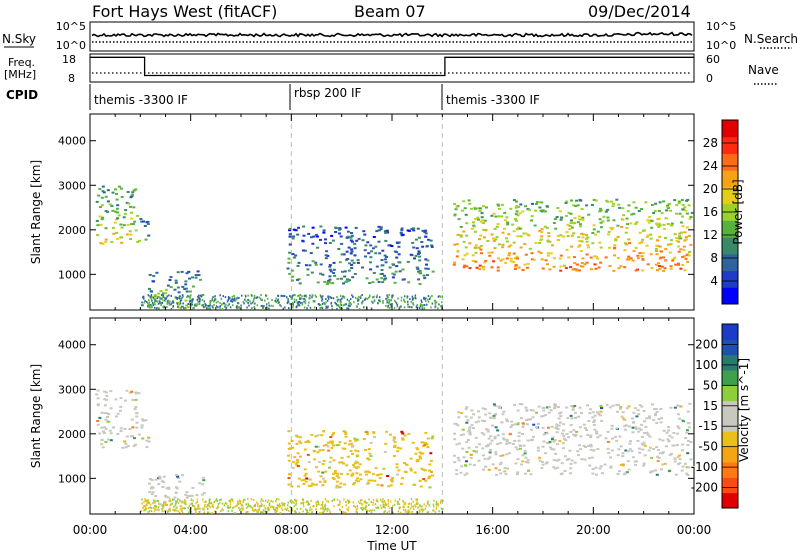  I want to click on velocity-y-axis-label: Slant Range [km], so click(36, 416).